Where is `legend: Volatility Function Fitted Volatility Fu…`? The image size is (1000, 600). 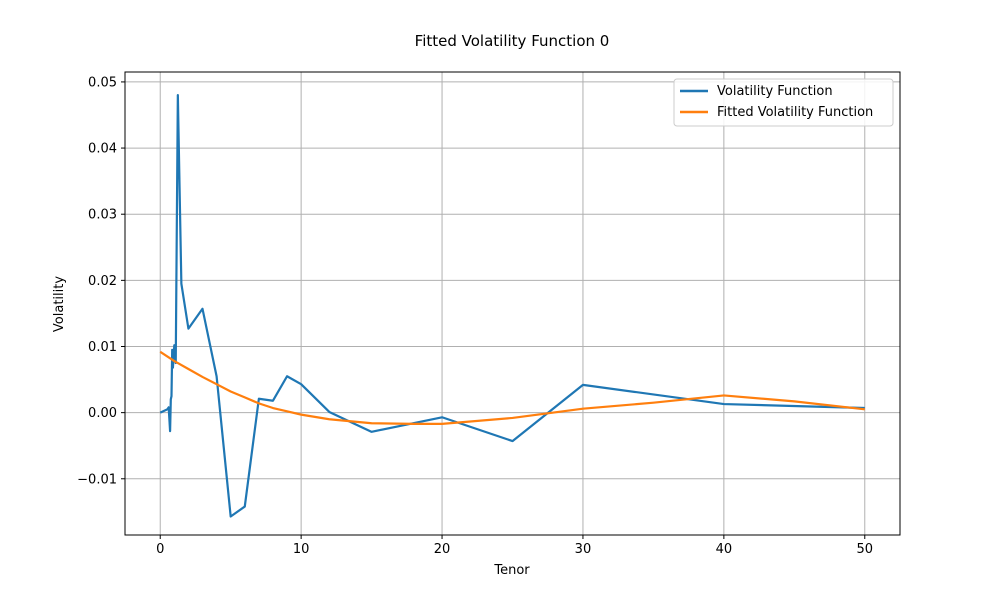 legend: Volatility Function Fitted Volatility Fu… is located at coordinates (783, 102).